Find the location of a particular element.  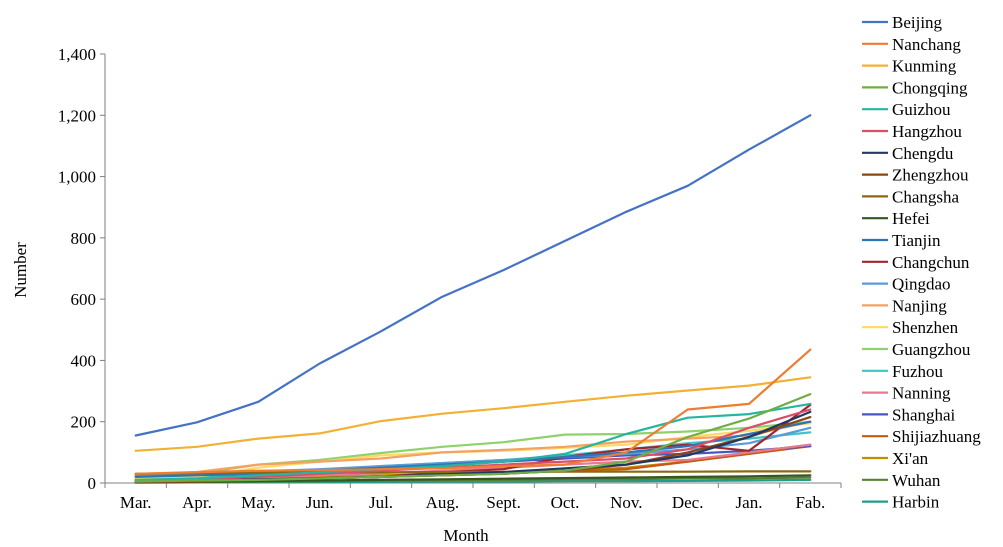

legend-label: Guangzhou is located at coordinates (931, 349).